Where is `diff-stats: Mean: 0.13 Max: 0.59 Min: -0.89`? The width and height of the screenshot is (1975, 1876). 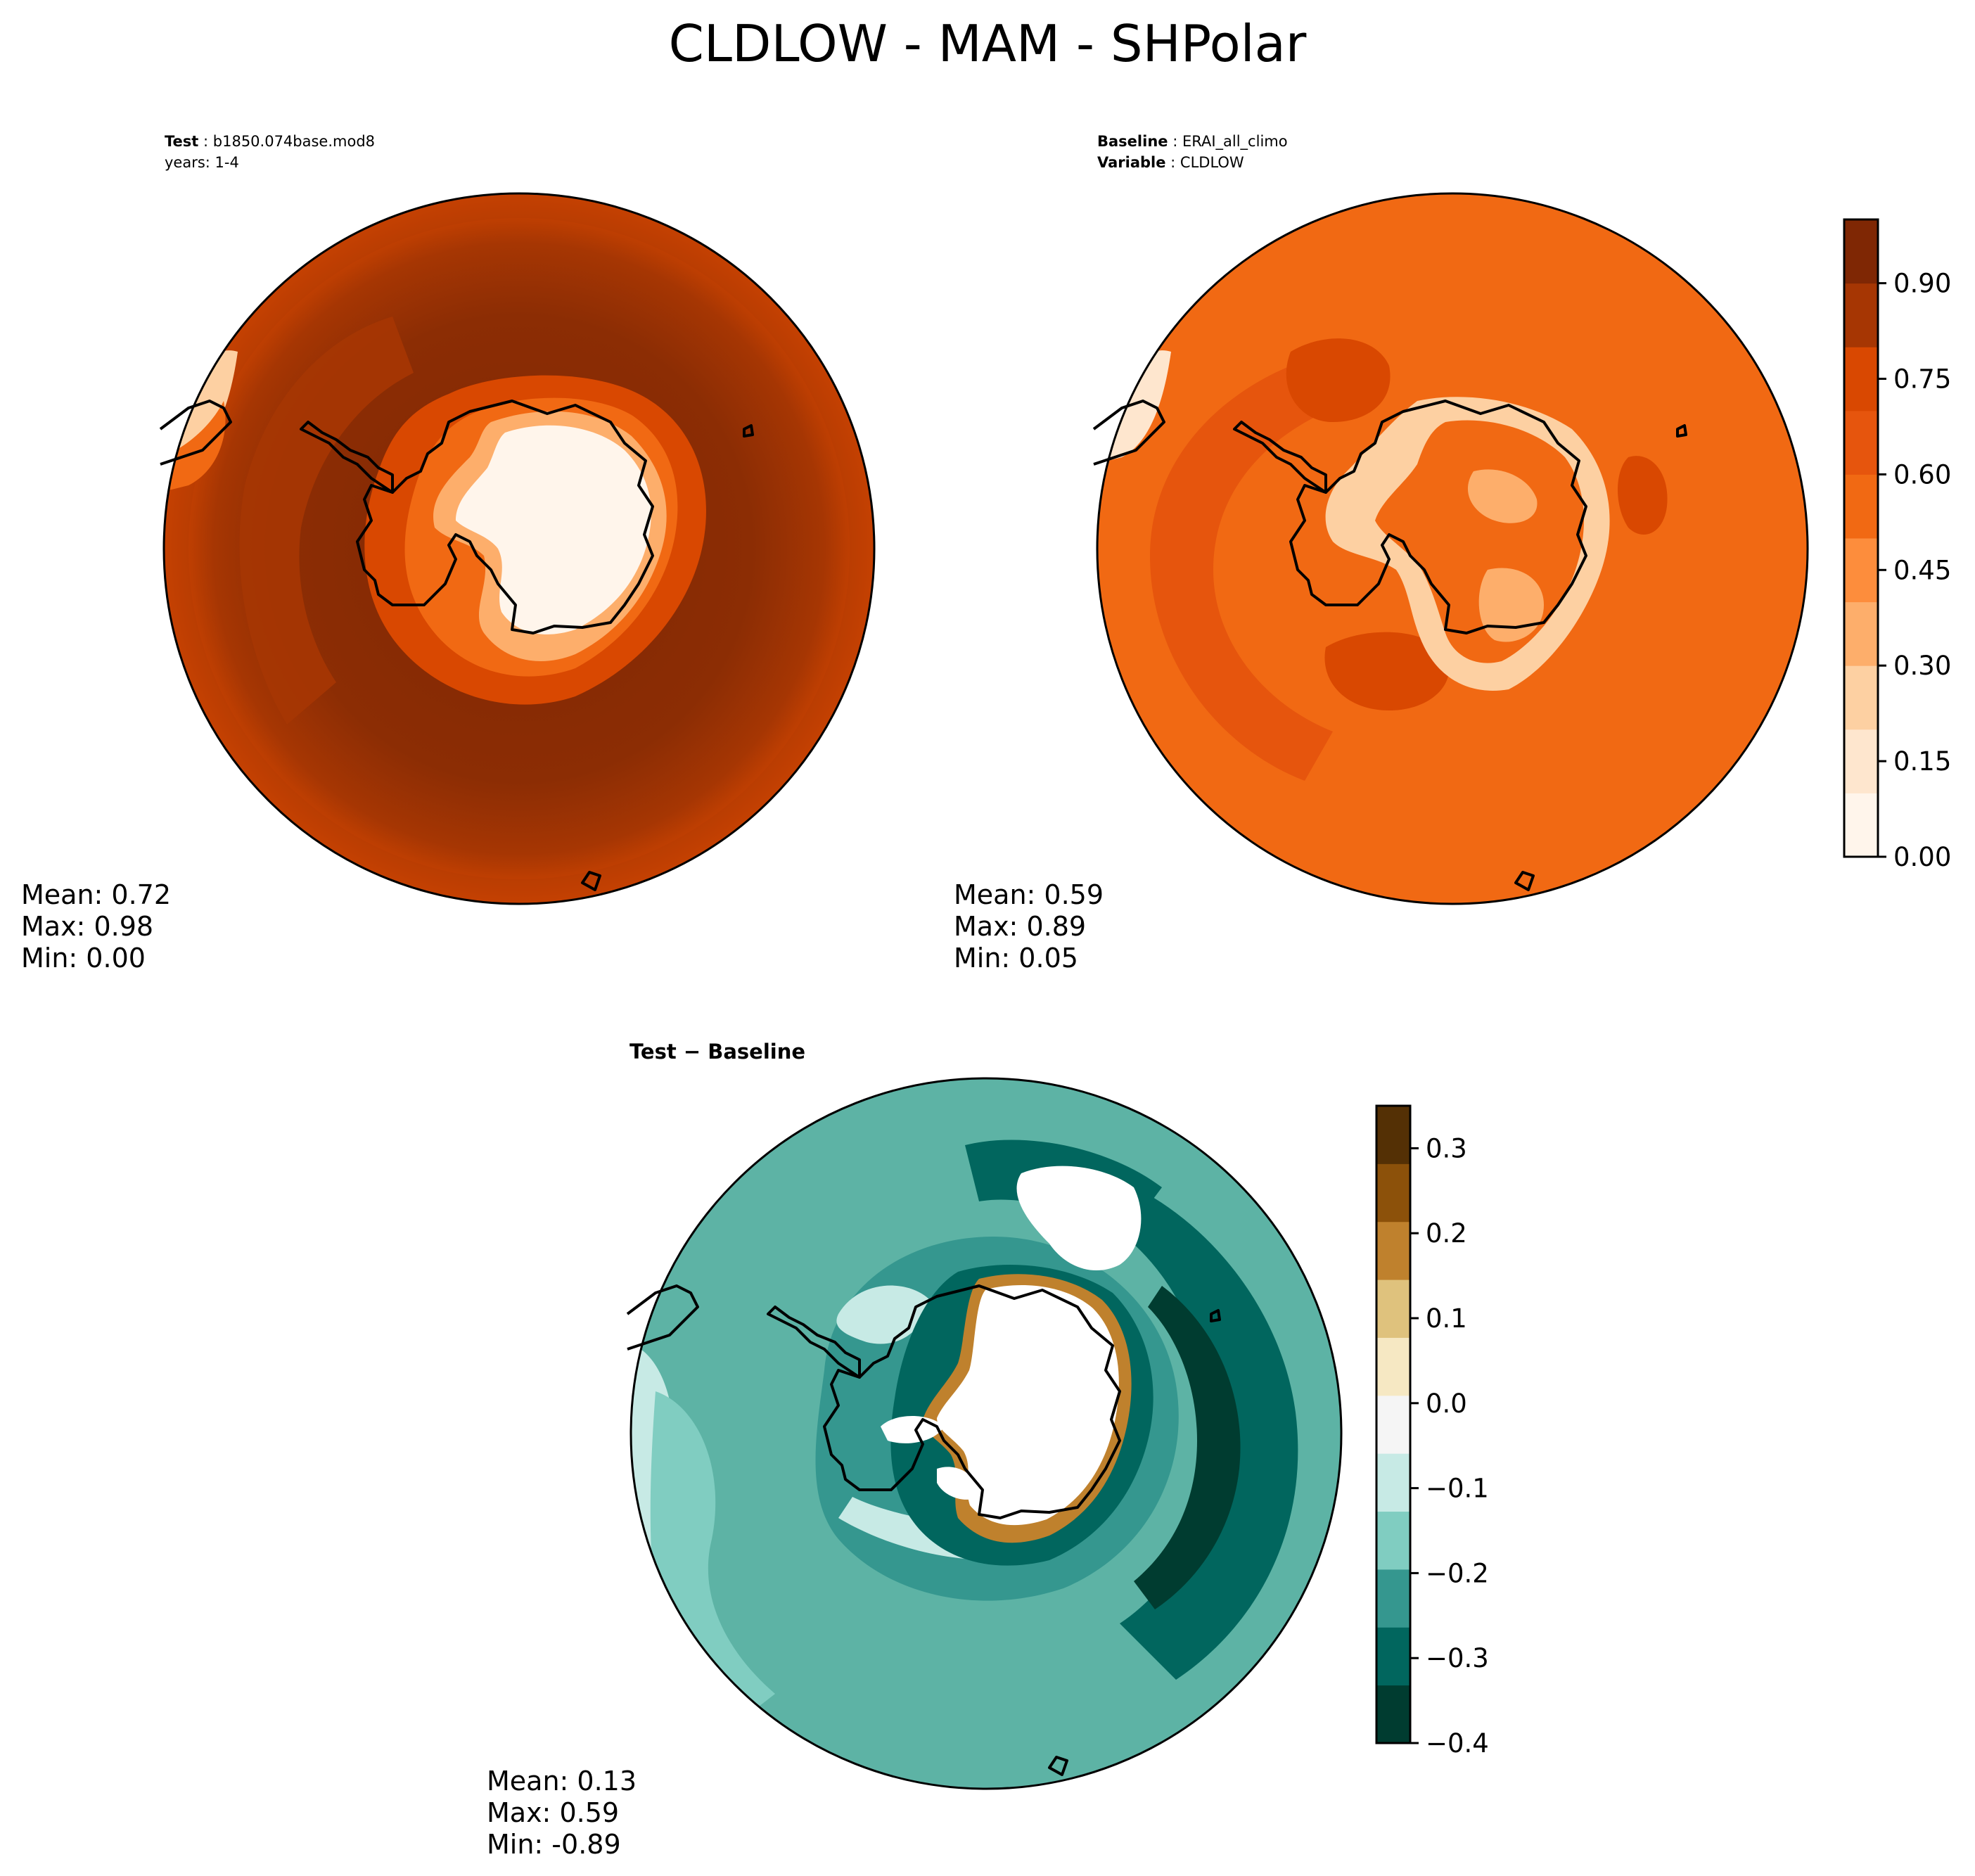 diff-stats: Mean: 0.13 Max: 0.59 Min: -0.89 is located at coordinates (562, 1813).